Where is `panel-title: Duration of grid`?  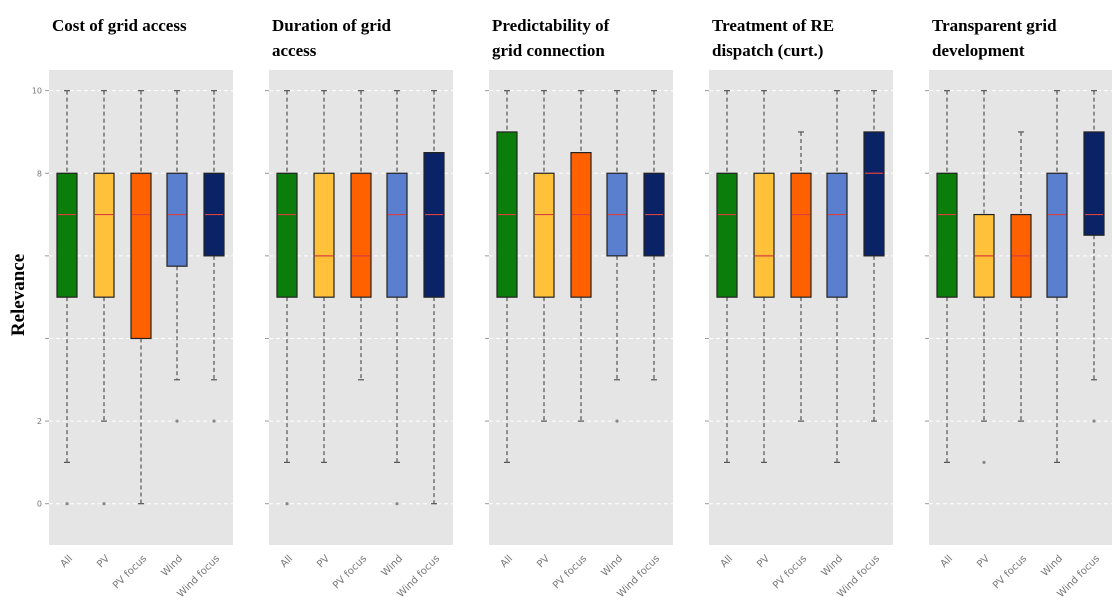
panel-title: Duration of grid is located at coordinates (332, 25).